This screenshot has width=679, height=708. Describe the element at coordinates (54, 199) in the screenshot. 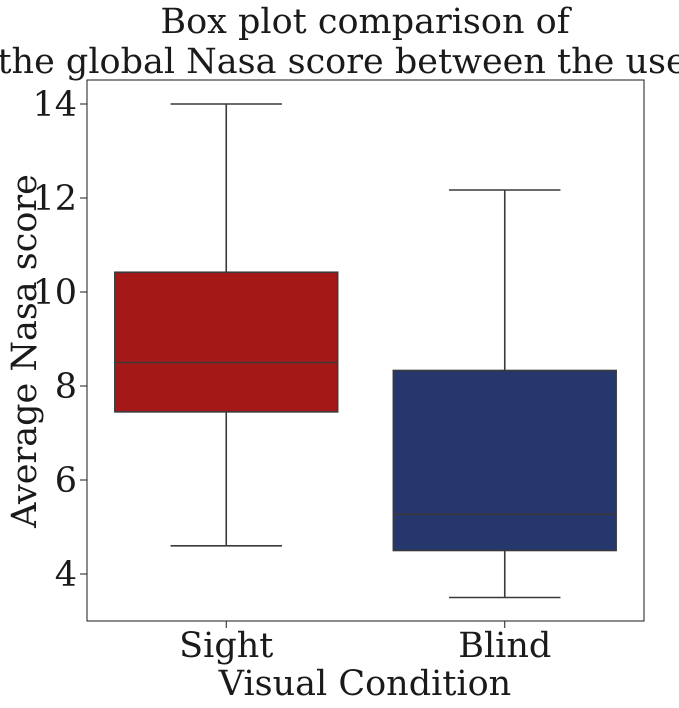

I see `y-tick-label: 12` at that location.